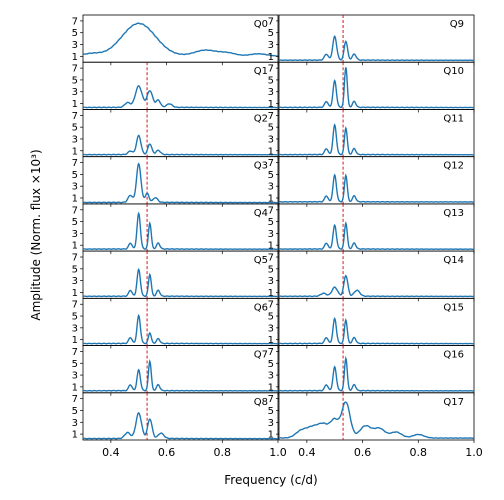  Describe the element at coordinates (261, 71) in the screenshot. I see `panel-label: Q1` at that location.